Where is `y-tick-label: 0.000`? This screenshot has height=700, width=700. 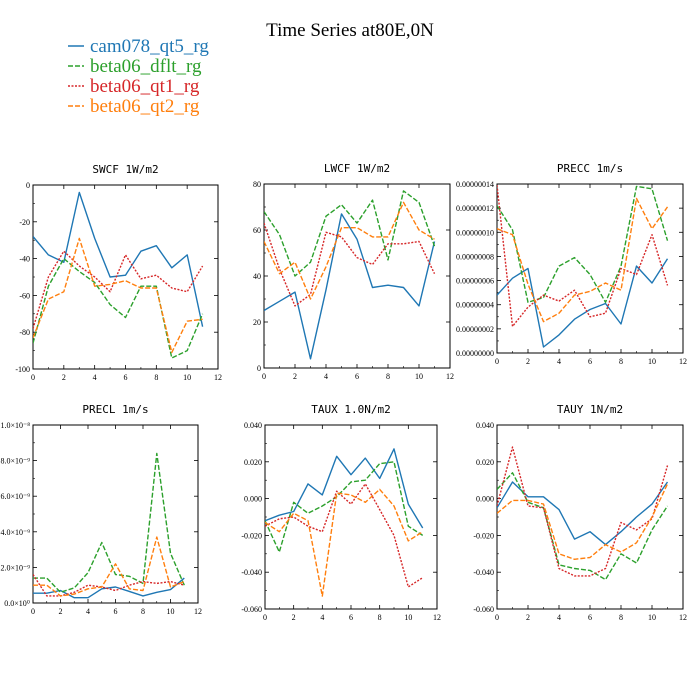
y-tick-label: 0.000 is located at coordinates (253, 499).